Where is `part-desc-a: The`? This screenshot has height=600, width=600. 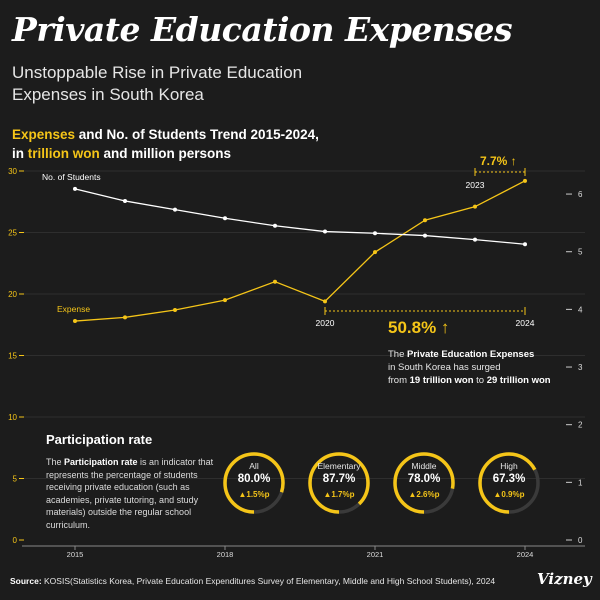 part-desc-a: The is located at coordinates (55, 462).